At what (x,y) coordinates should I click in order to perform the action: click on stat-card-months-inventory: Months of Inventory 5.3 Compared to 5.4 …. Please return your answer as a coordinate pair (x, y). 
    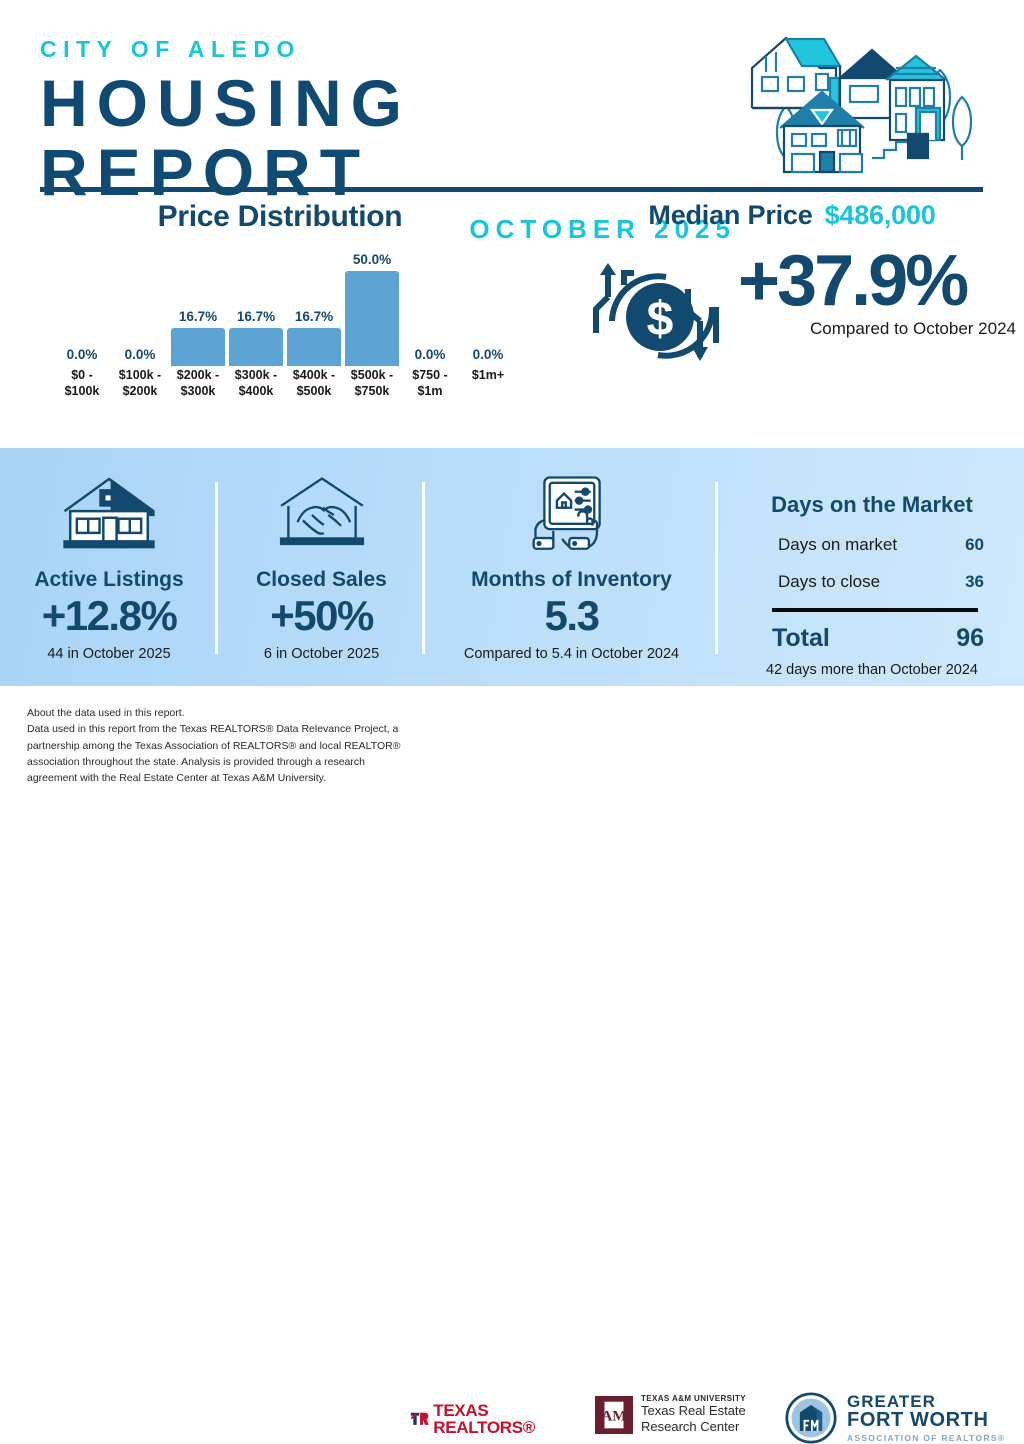
    Looking at the image, I should click on (571, 567).